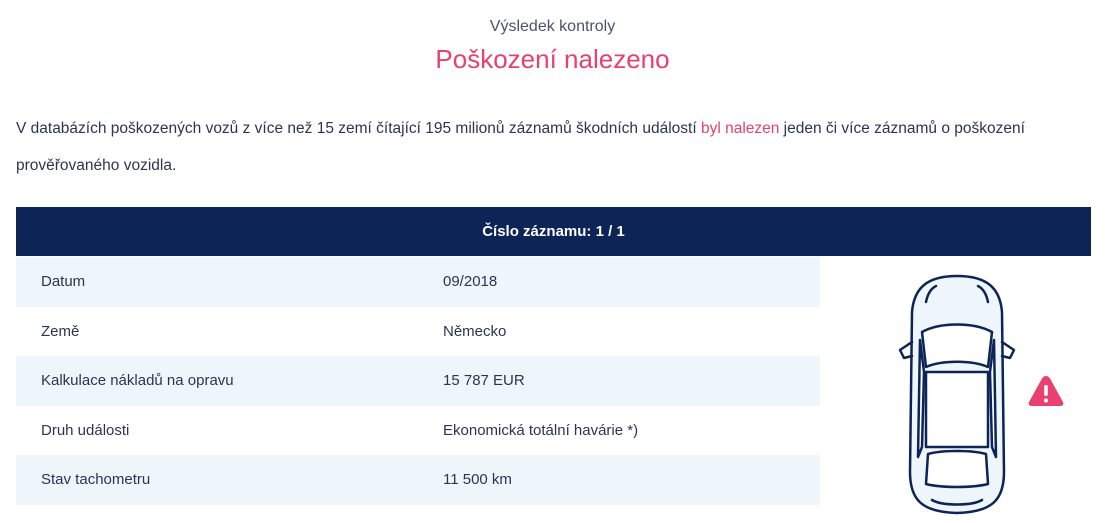 The height and width of the screenshot is (523, 1105). I want to click on table-row-date: Datum 09/2018, so click(418, 282).